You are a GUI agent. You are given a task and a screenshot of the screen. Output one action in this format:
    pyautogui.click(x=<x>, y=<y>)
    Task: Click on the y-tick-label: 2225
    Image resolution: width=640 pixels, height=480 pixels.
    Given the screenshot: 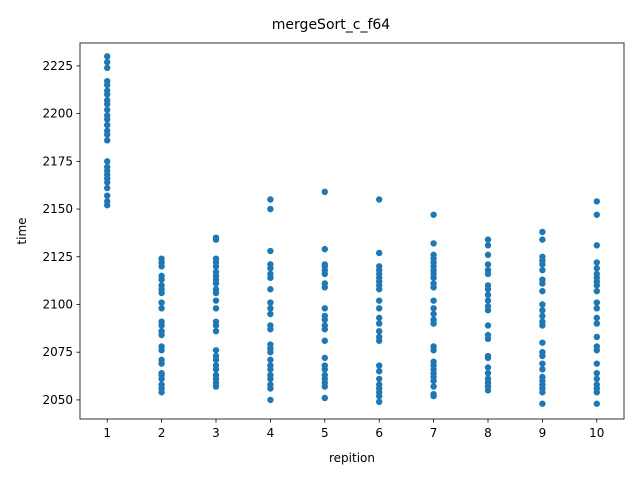 What is the action you would take?
    pyautogui.click(x=57, y=66)
    